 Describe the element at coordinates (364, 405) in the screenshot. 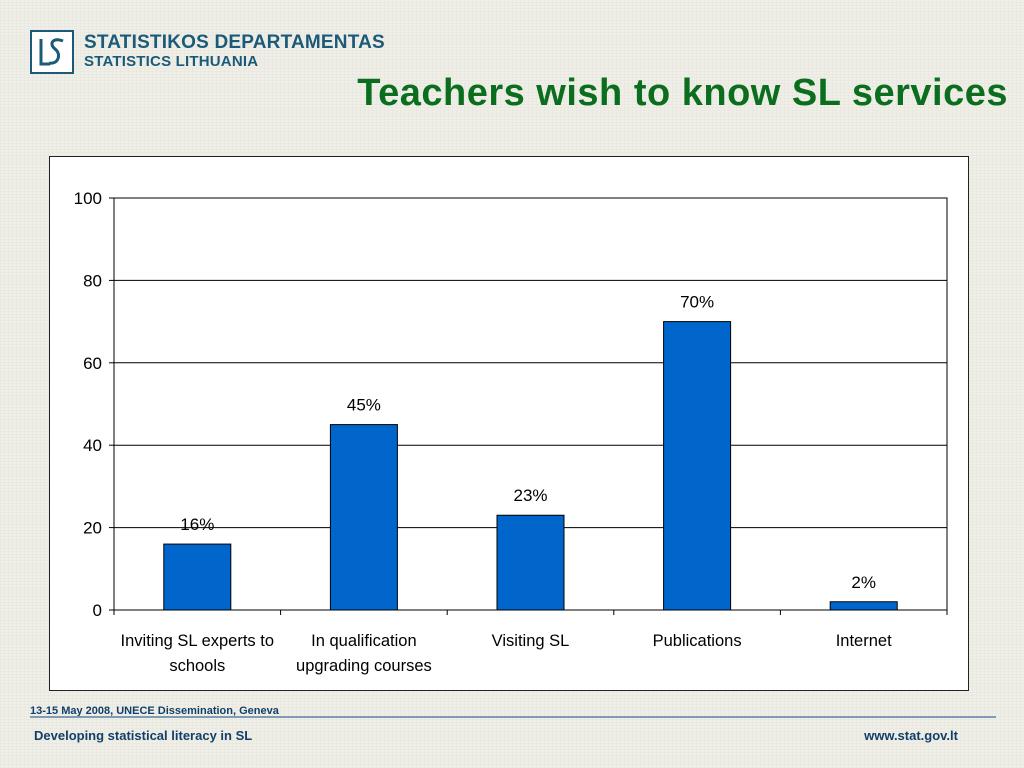

I see `data-label: 45%` at that location.